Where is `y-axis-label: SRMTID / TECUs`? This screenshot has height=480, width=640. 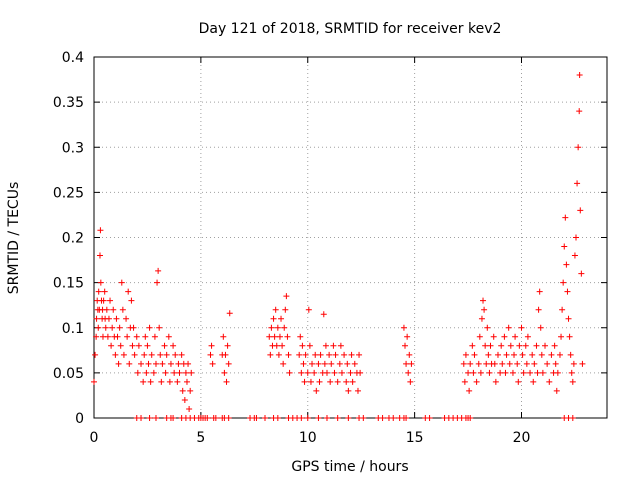 y-axis-label: SRMTID / TECUs is located at coordinates (14, 238).